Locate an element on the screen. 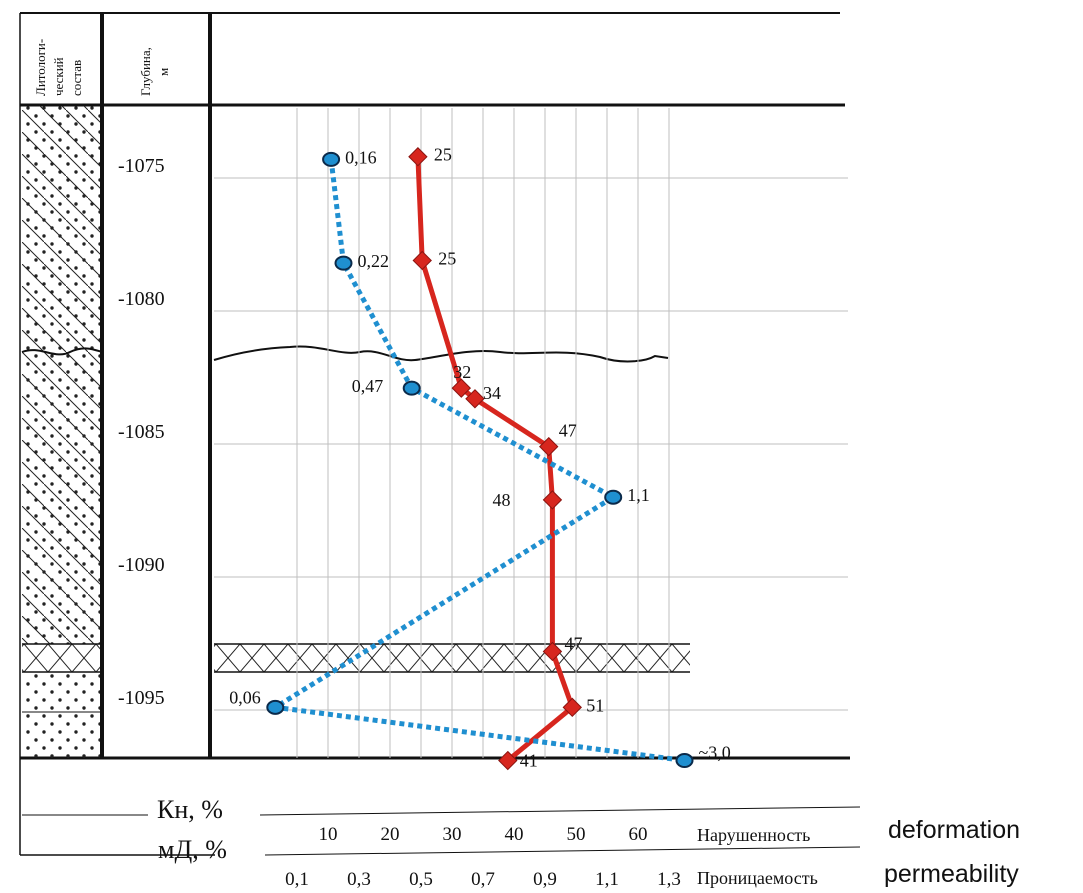 The height and width of the screenshot is (893, 1083). permeability-data-label: 0,47 is located at coordinates (368, 386).